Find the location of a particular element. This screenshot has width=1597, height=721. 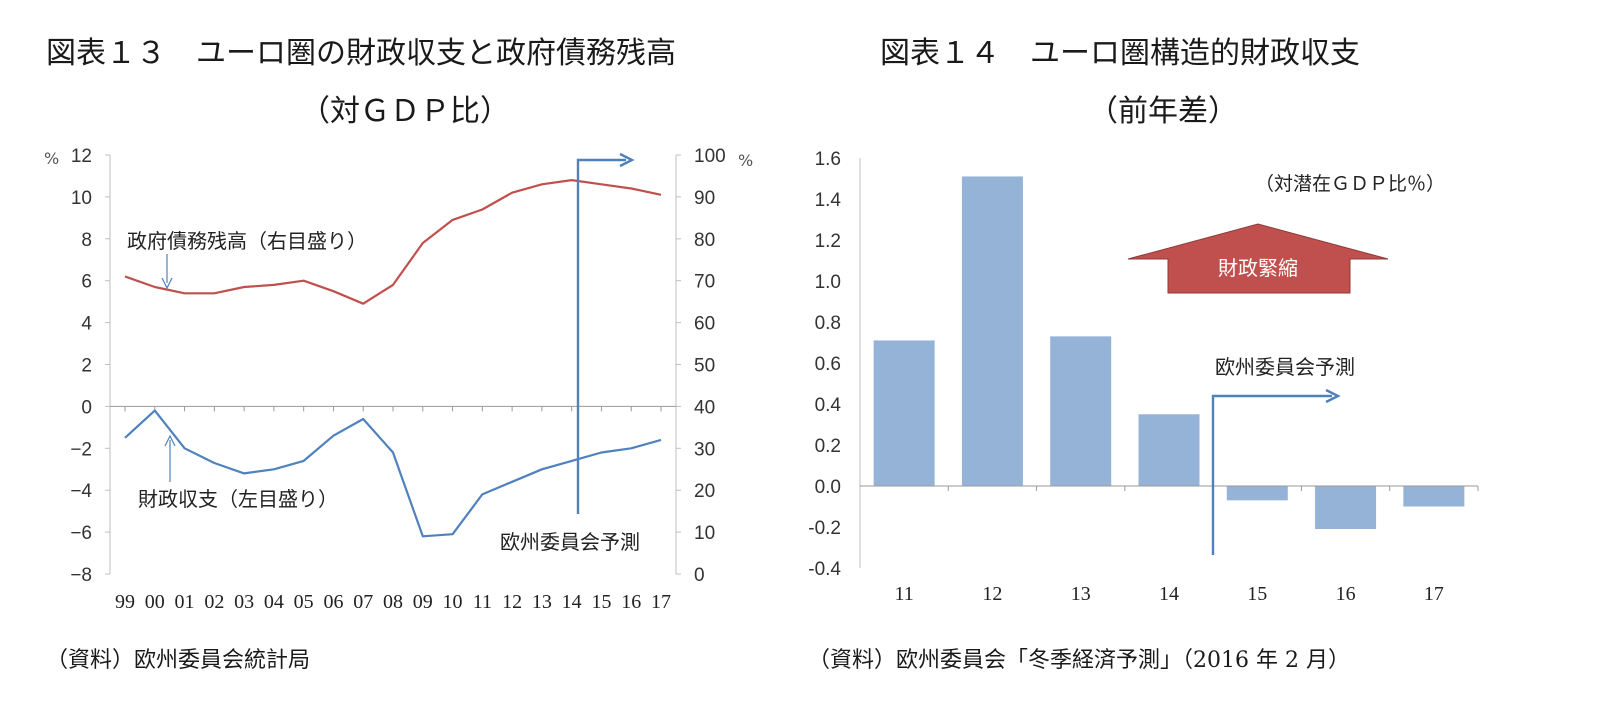

chart13-right-tick-label: 50 is located at coordinates (704, 366).